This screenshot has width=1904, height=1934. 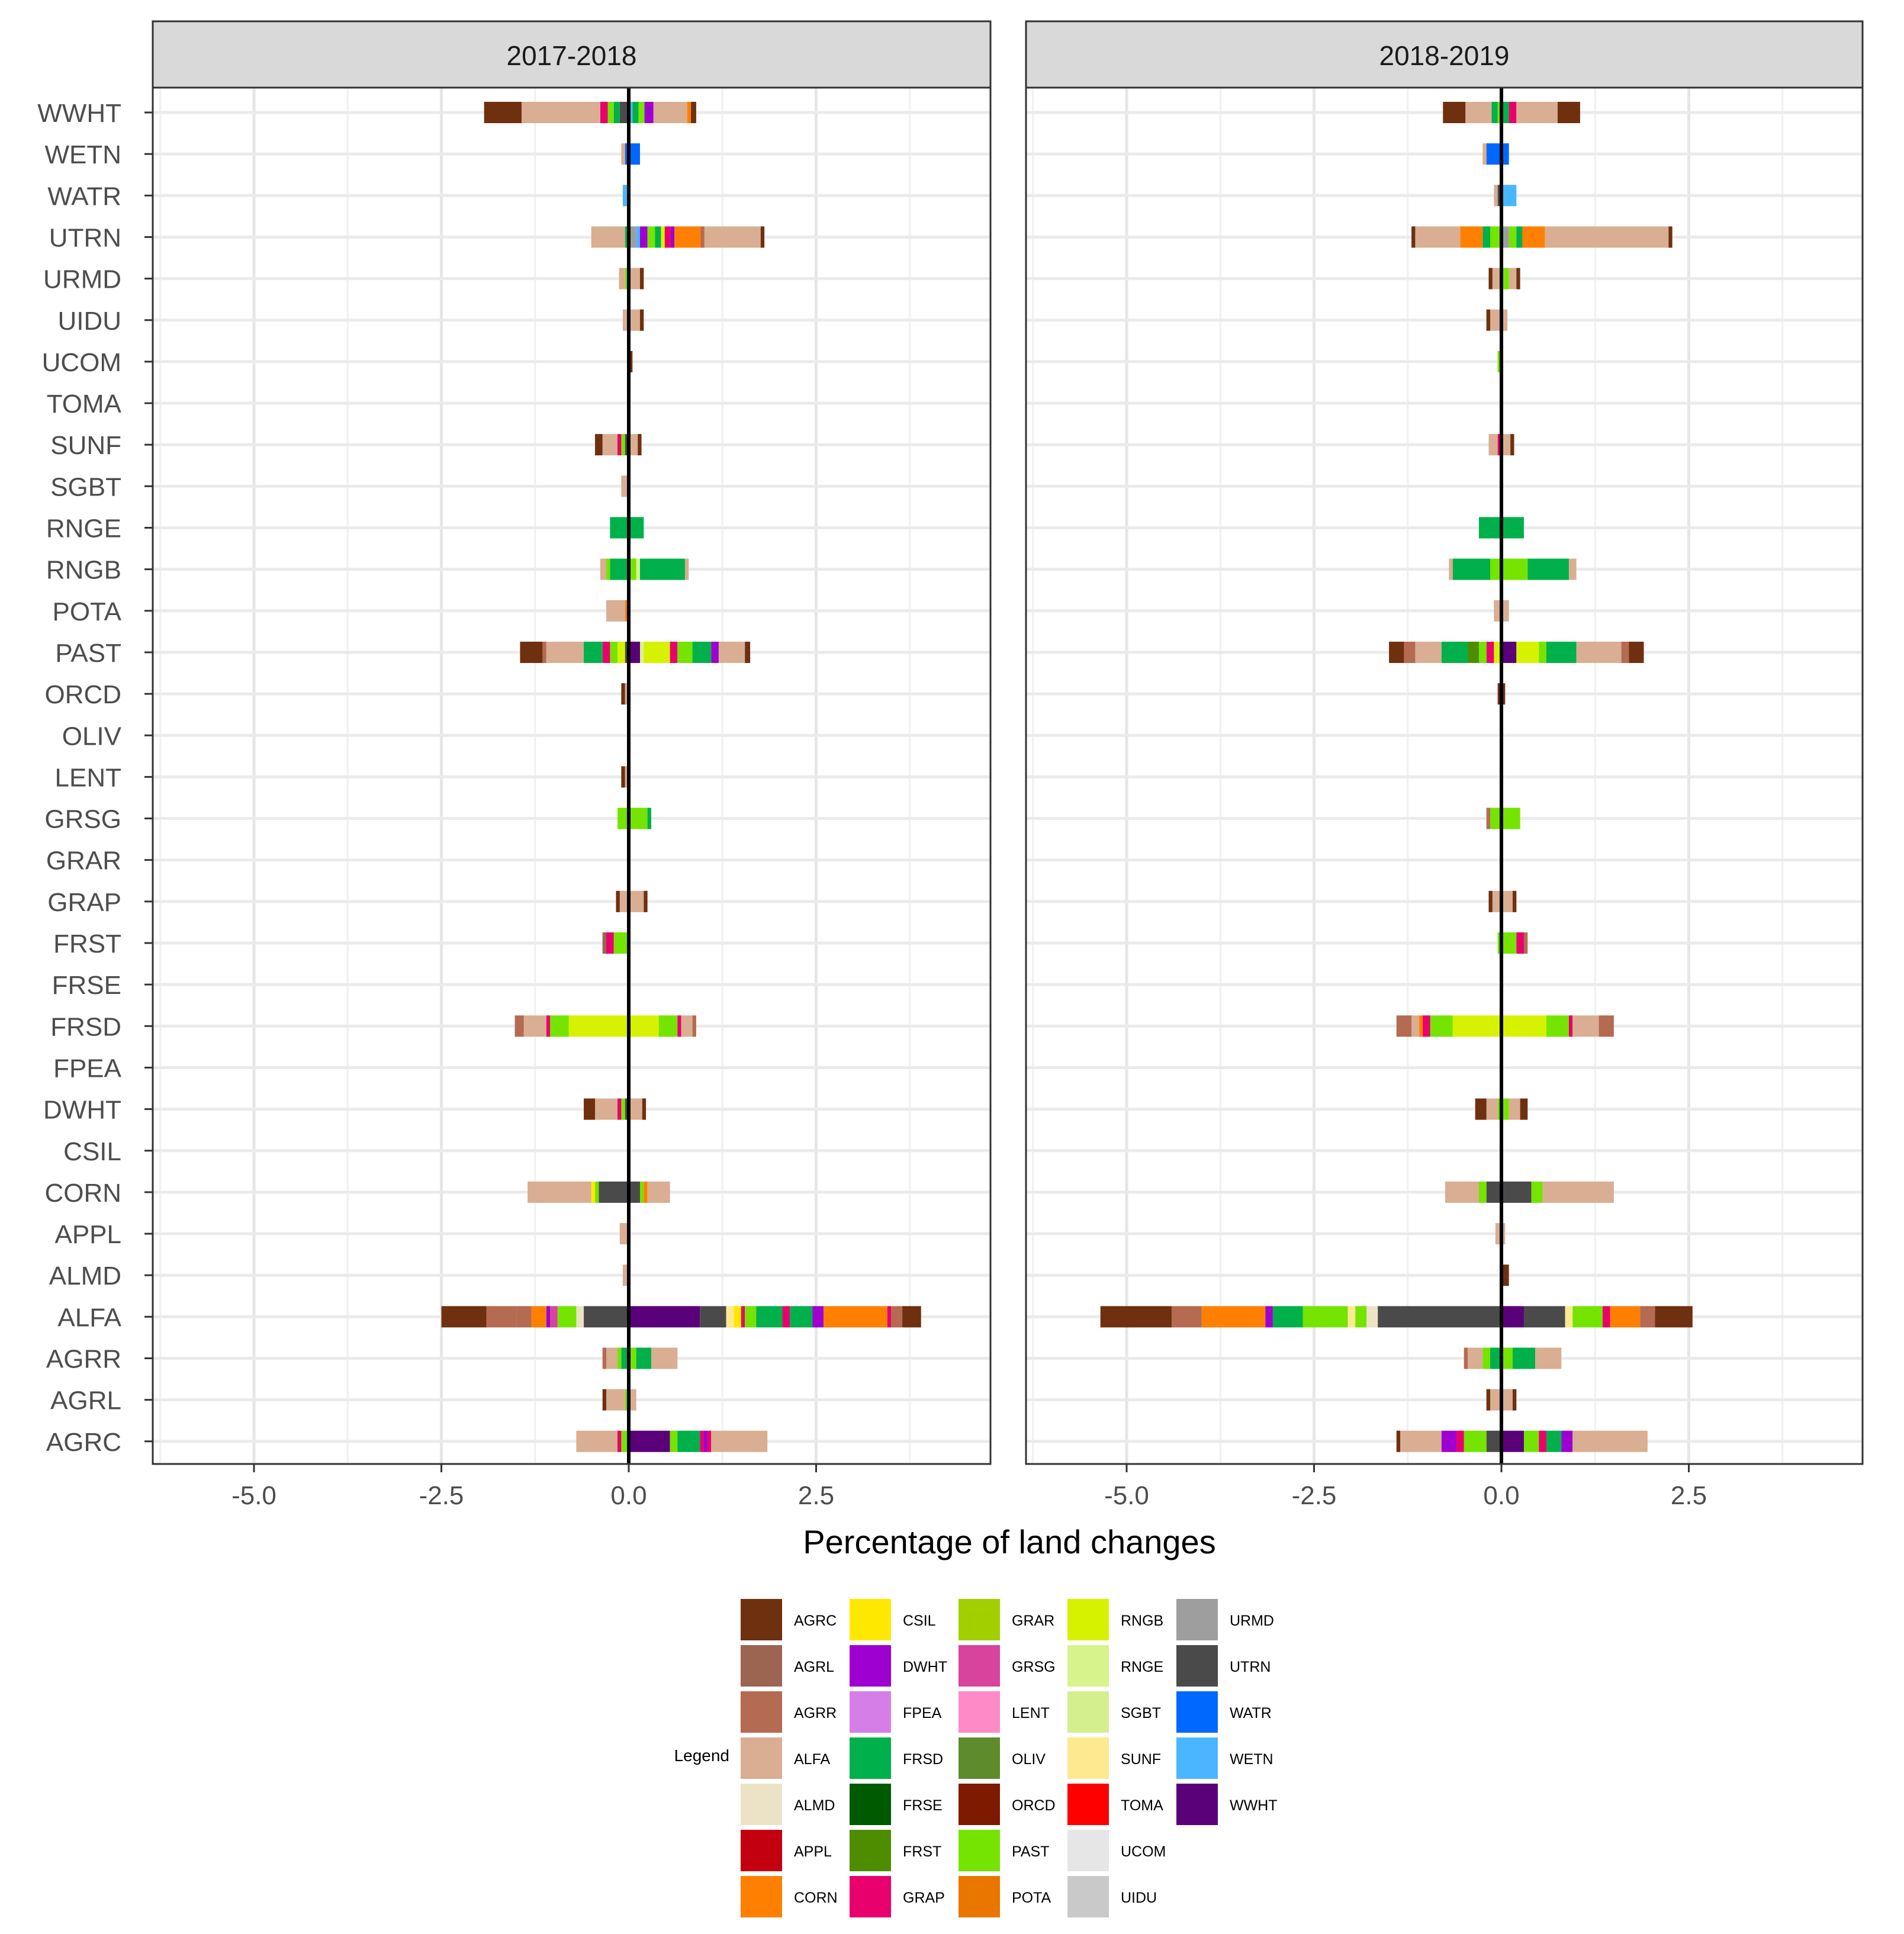 I want to click on x-tick-label: -2.5, so click(x=1314, y=1495).